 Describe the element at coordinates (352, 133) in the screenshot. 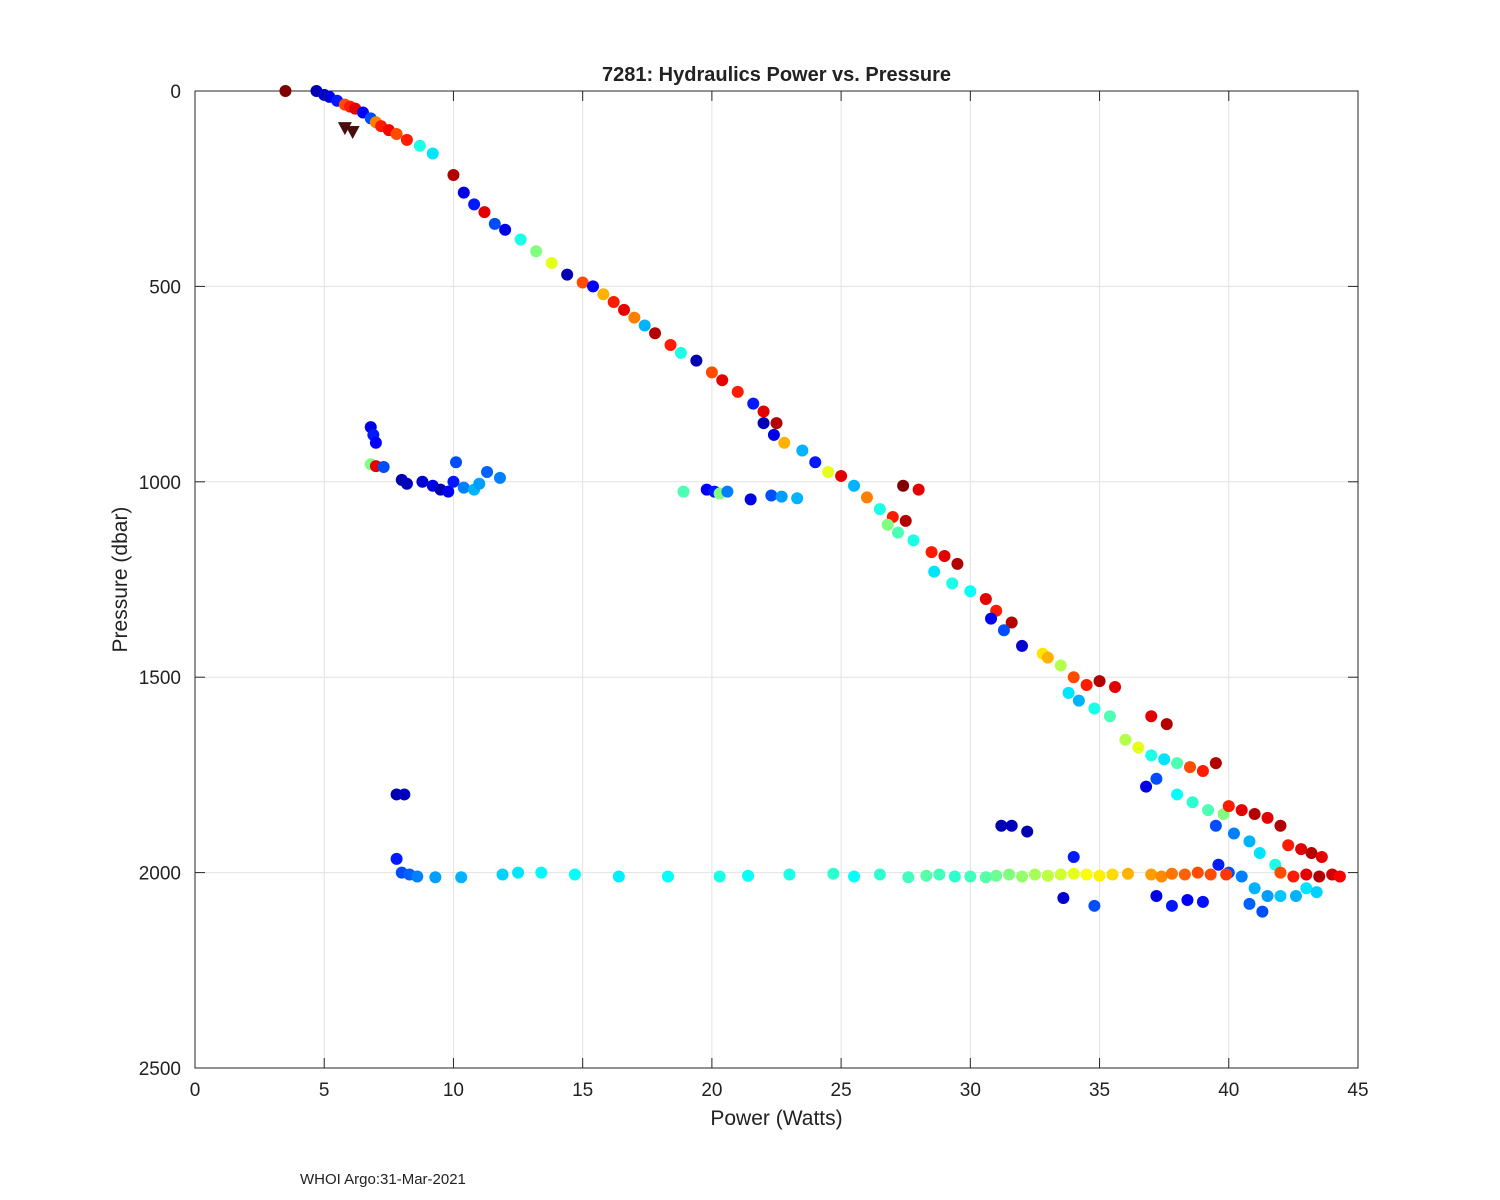

I see `triangle-marker` at that location.